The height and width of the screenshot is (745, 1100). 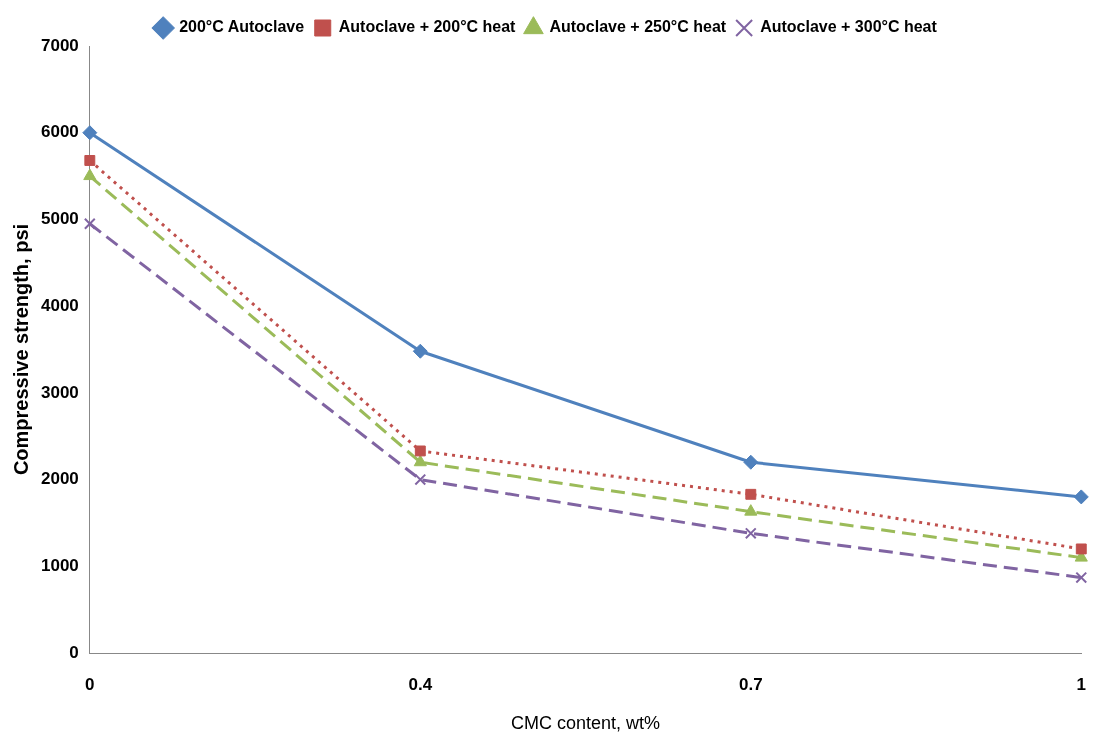 I want to click on x-tick-label: 0.4, so click(x=420, y=684).